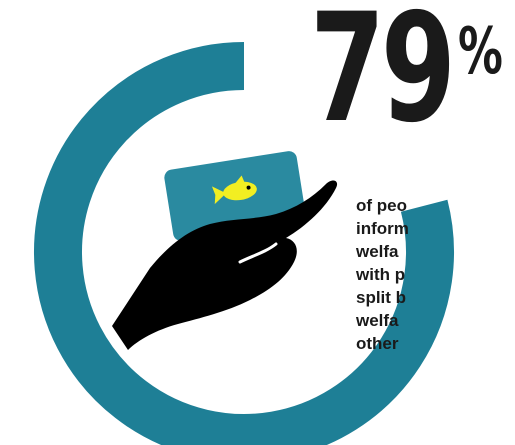 Image resolution: width=515 pixels, height=445 pixels. Describe the element at coordinates (381, 274) in the screenshot. I see `caption-line: with p` at that location.